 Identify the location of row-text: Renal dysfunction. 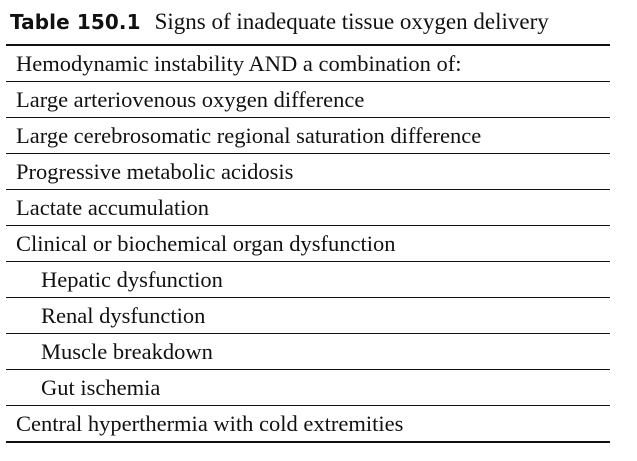
(123, 315).